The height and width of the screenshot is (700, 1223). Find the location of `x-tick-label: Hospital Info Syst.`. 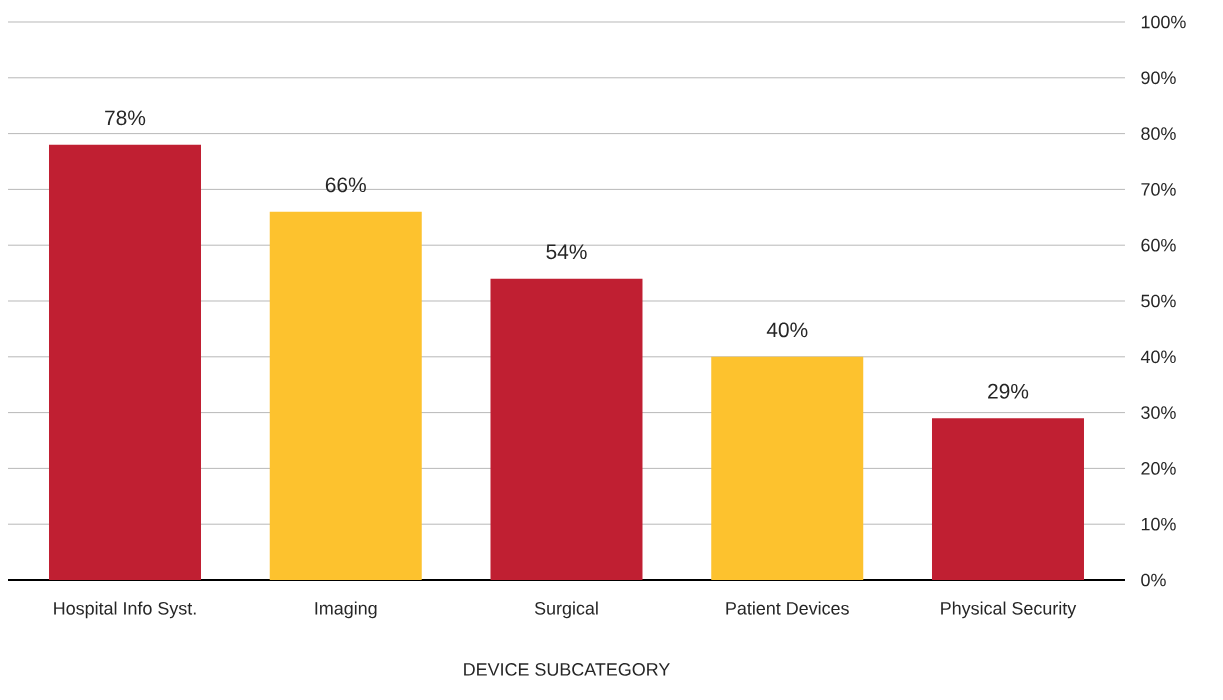

x-tick-label: Hospital Info Syst. is located at coordinates (125, 610).